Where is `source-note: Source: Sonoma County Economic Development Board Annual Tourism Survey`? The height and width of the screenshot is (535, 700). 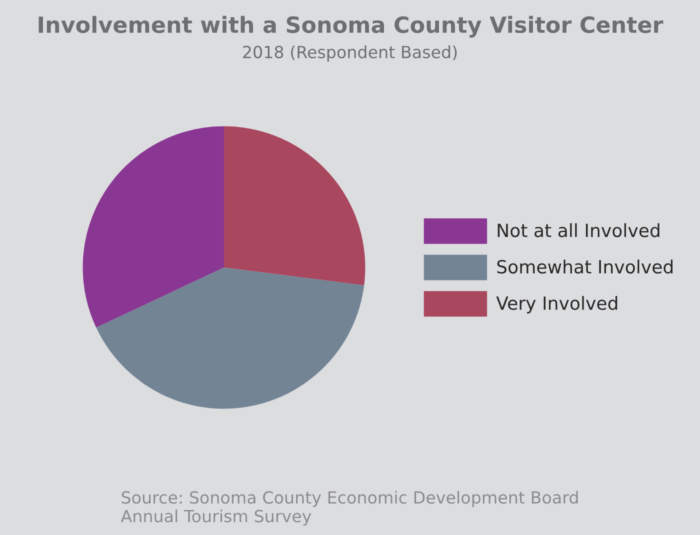
source-note: Source: Sonoma County Economic Development Board Annual Tourism Survey is located at coordinates (349, 508).